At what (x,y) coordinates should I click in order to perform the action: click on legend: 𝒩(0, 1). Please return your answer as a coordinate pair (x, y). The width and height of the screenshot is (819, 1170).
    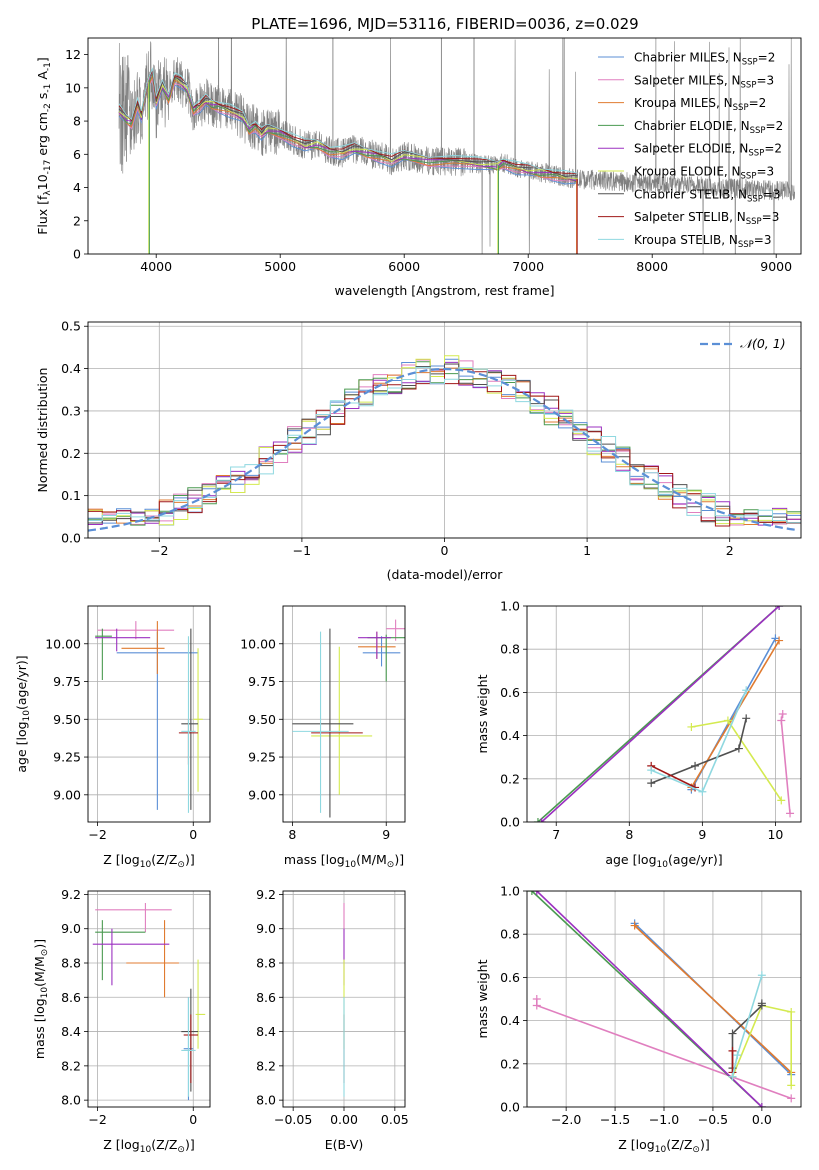
    Looking at the image, I should click on (743, 343).